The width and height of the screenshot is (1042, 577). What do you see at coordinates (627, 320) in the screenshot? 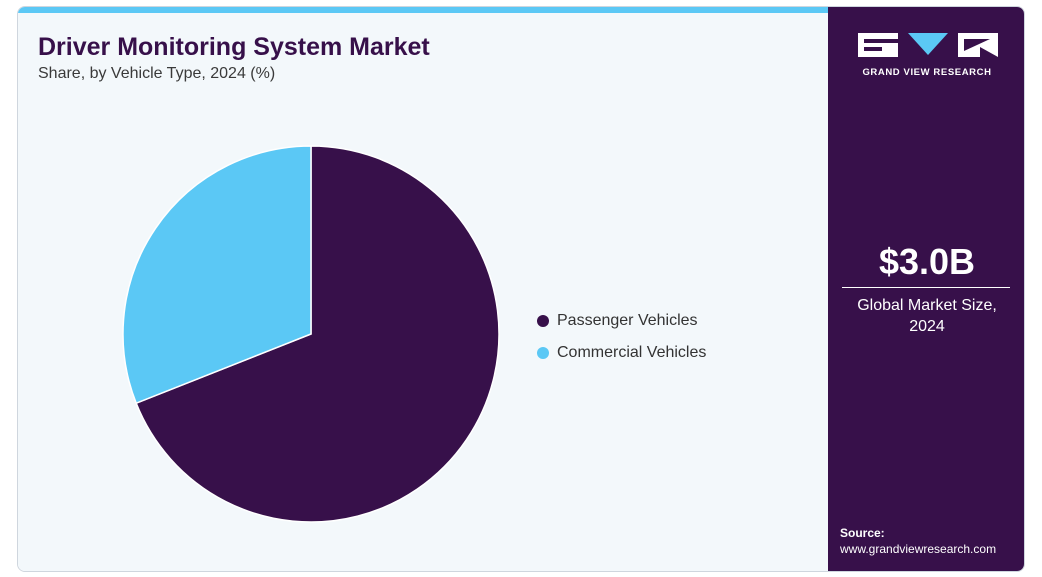
I see `legend-label: Passenger Vehicles` at bounding box center [627, 320].